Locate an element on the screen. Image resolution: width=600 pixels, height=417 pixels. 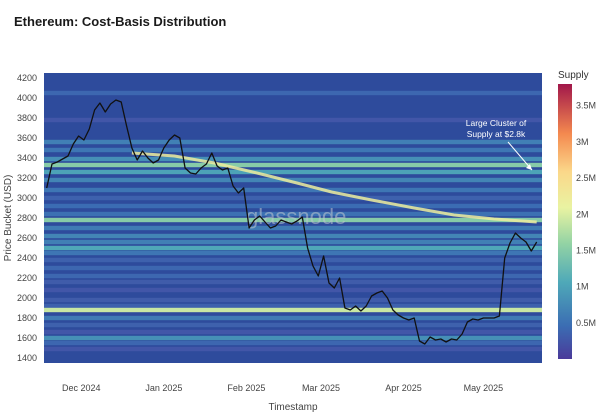
colorbar-tick-label: 2M is located at coordinates (582, 214).